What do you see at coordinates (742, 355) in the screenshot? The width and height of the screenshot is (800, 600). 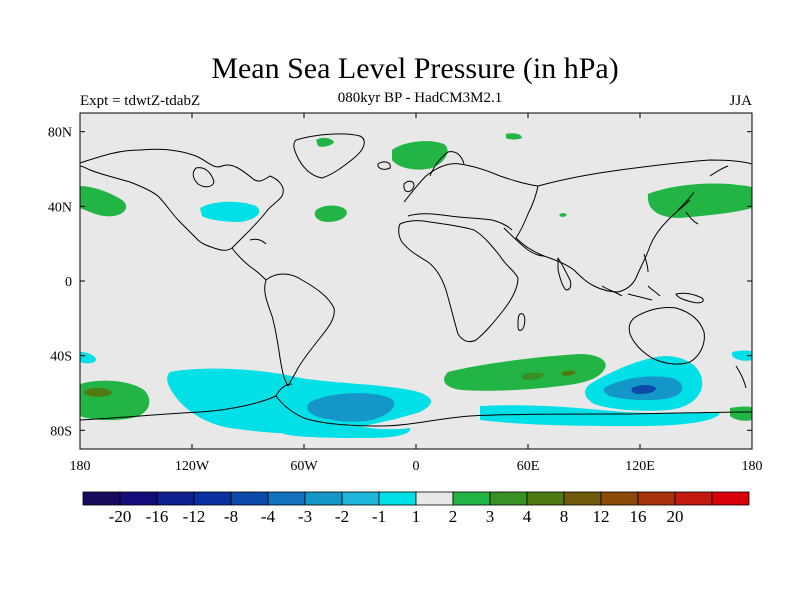 I see `anomaly-east-edge-neg` at bounding box center [742, 355].